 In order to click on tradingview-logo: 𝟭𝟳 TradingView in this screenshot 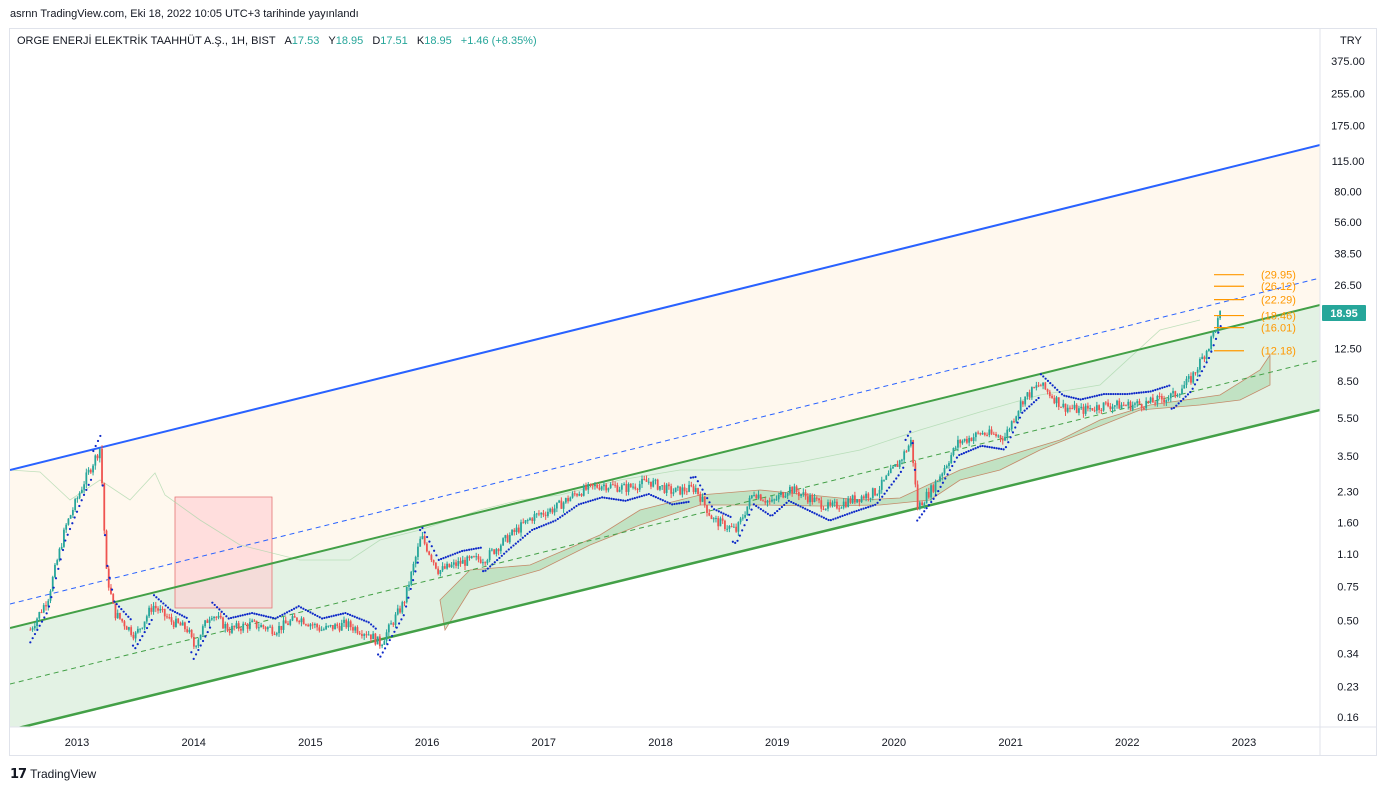, I will do `click(53, 774)`.